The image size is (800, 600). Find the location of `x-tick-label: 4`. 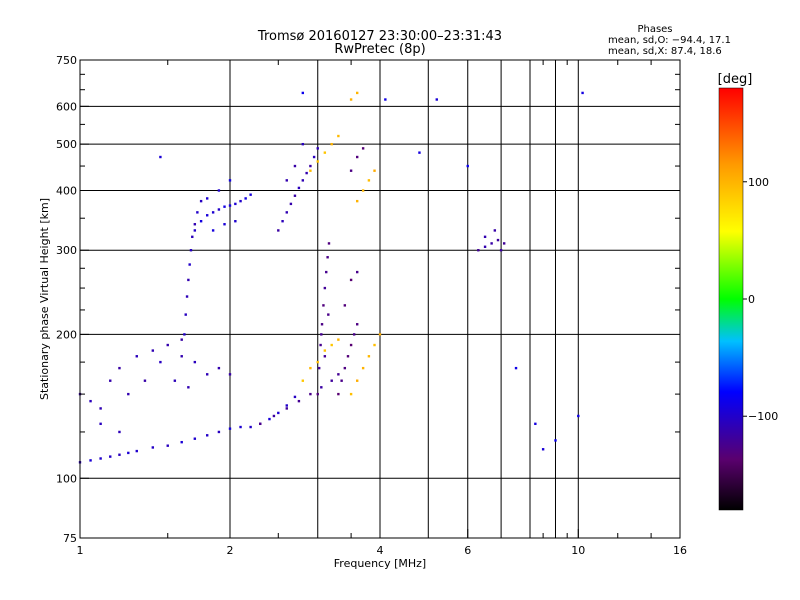

x-tick-label: 4 is located at coordinates (380, 550).